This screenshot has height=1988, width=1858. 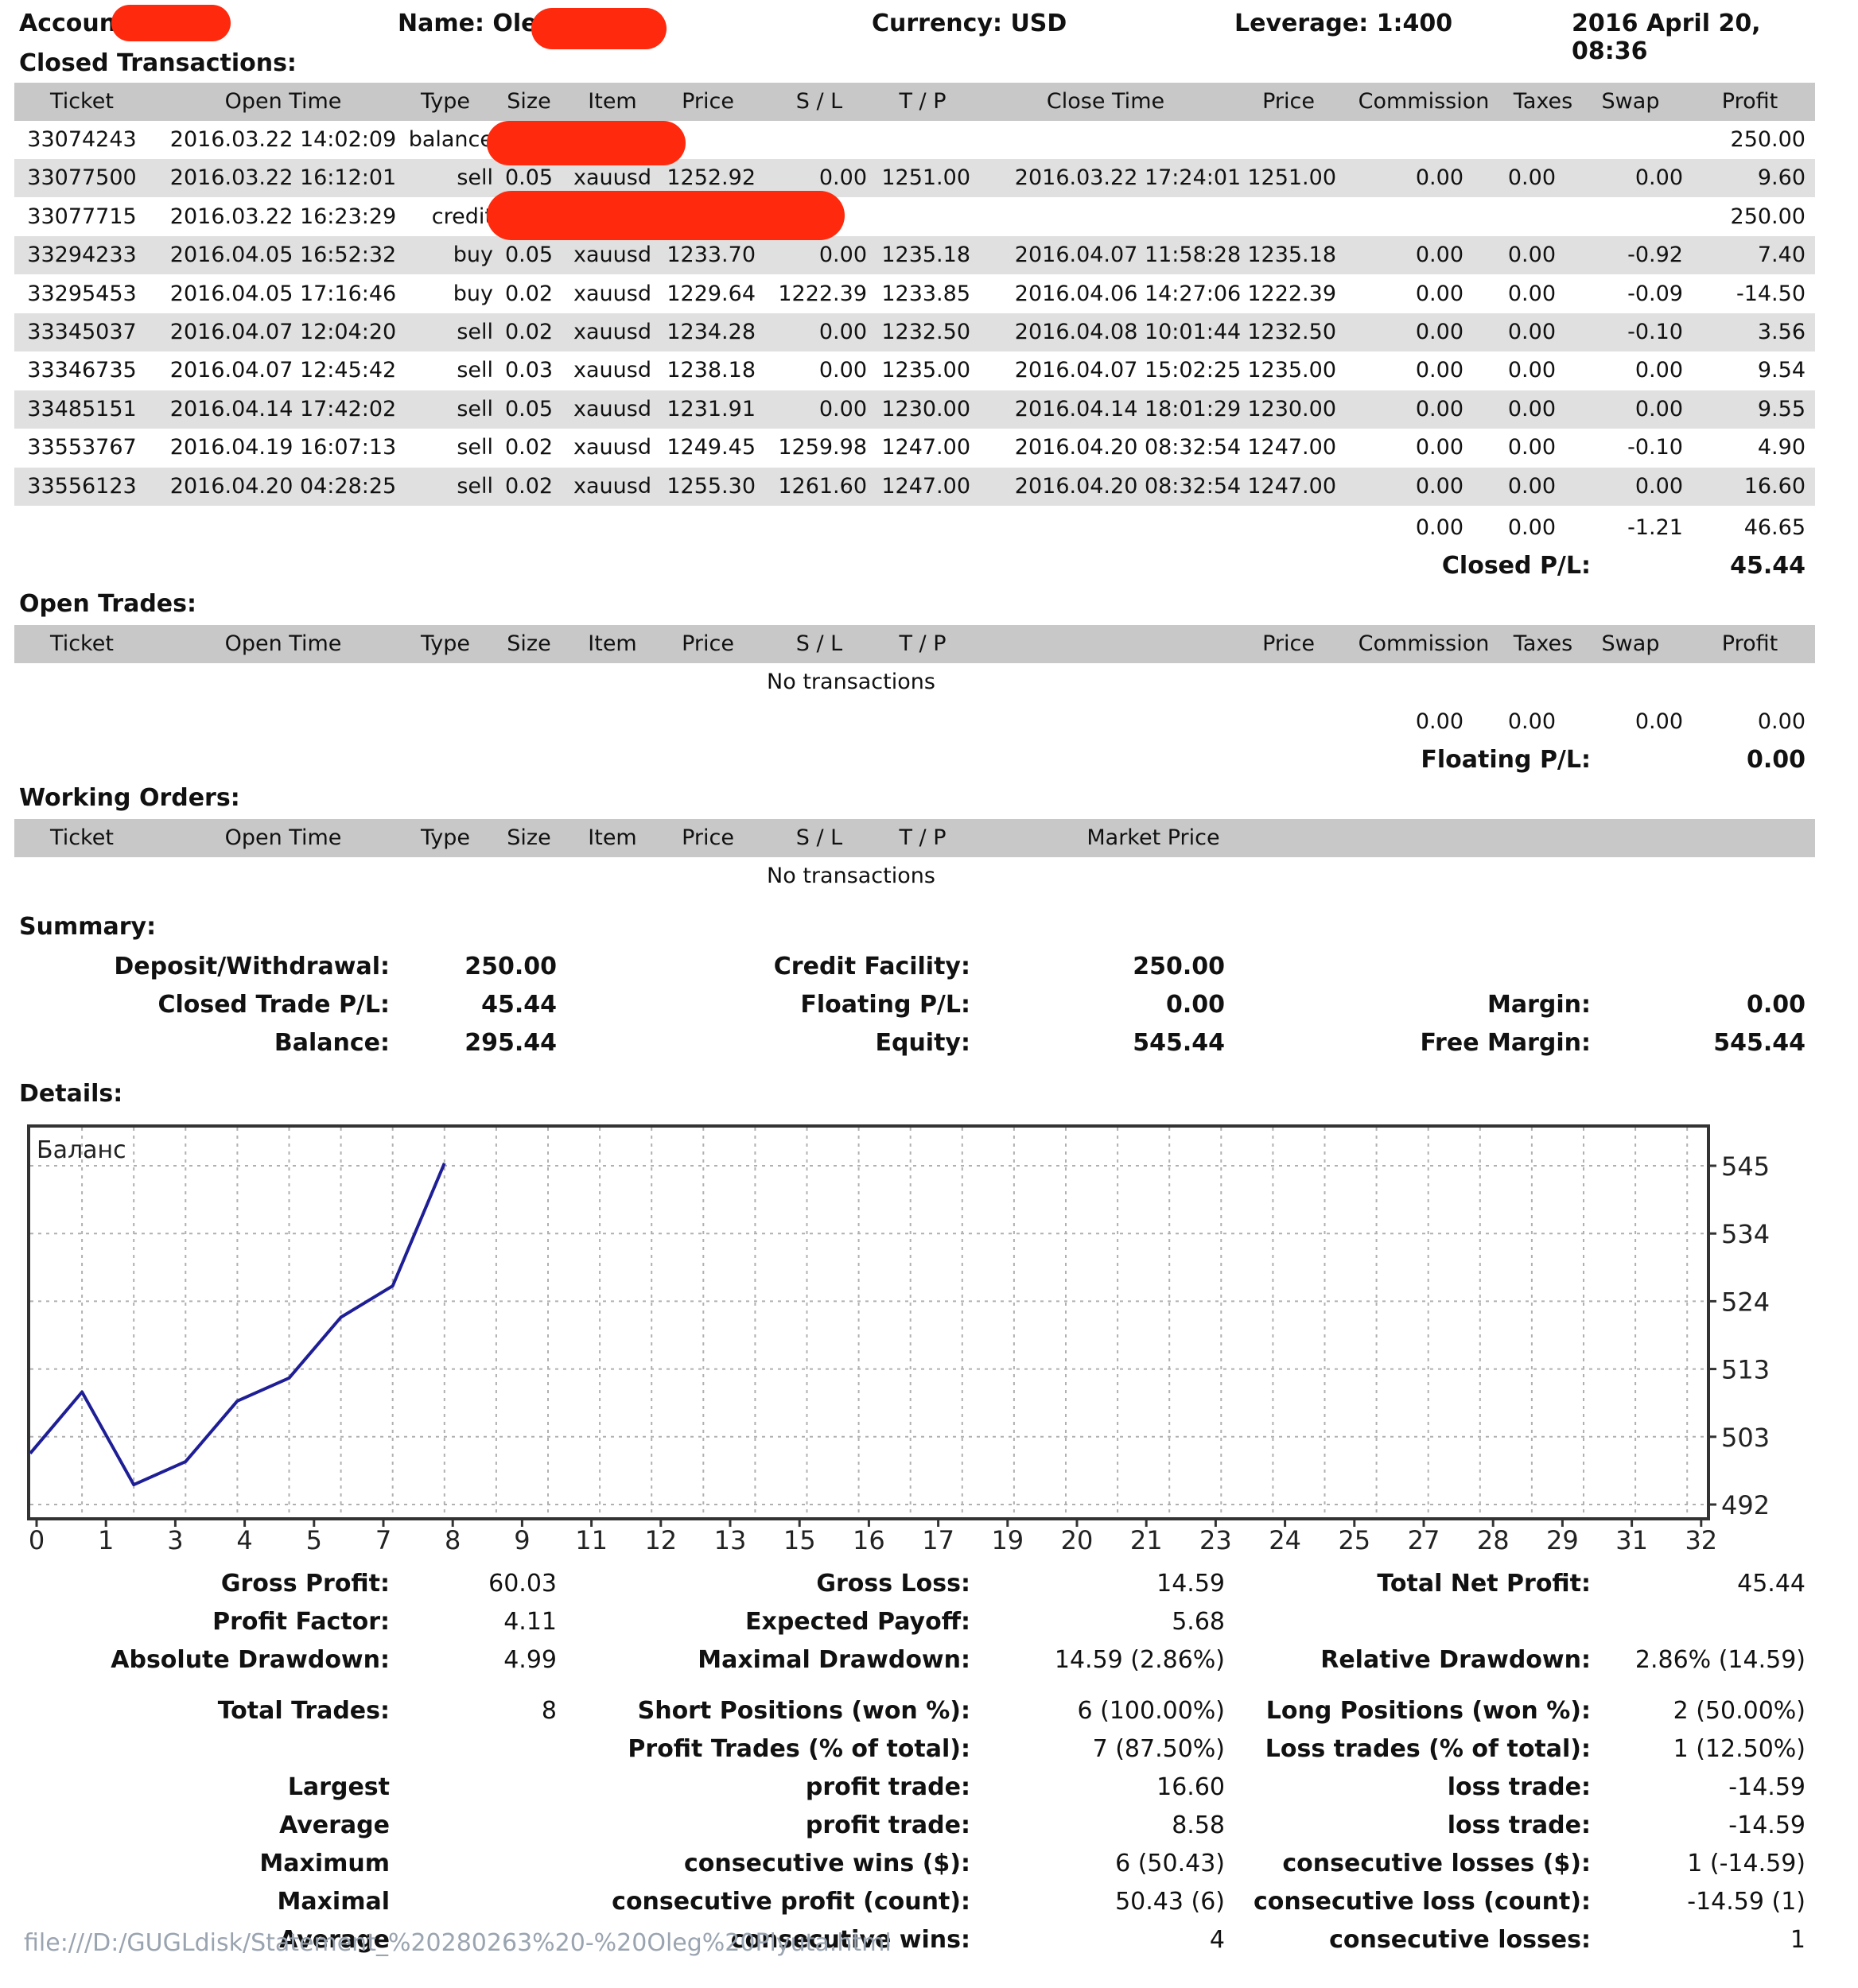 What do you see at coordinates (888, 1787) in the screenshot?
I see `largest-profit-trade-label: profit trade:` at bounding box center [888, 1787].